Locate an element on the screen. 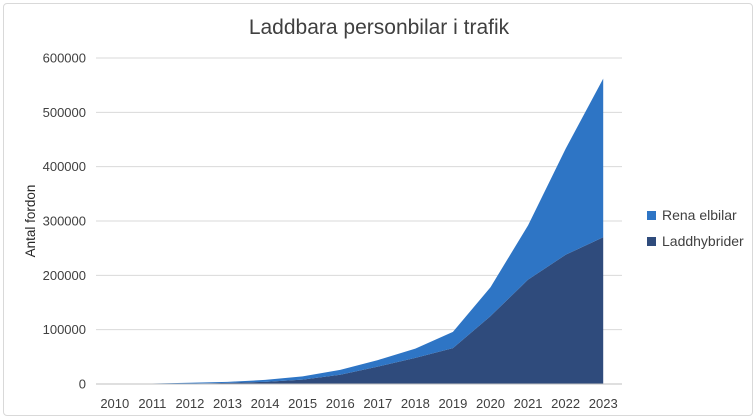  x-tick-label: 2014 is located at coordinates (265, 403).